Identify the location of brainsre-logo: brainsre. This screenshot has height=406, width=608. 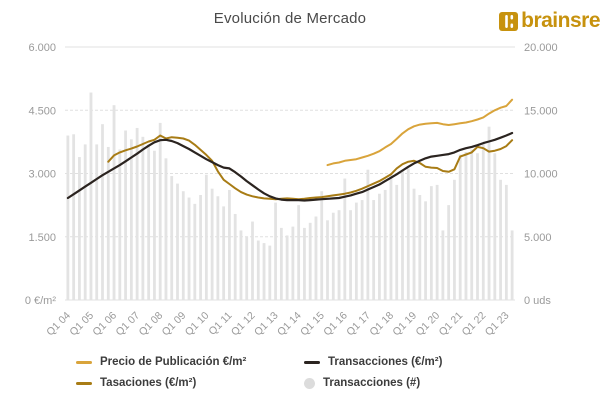
(549, 21).